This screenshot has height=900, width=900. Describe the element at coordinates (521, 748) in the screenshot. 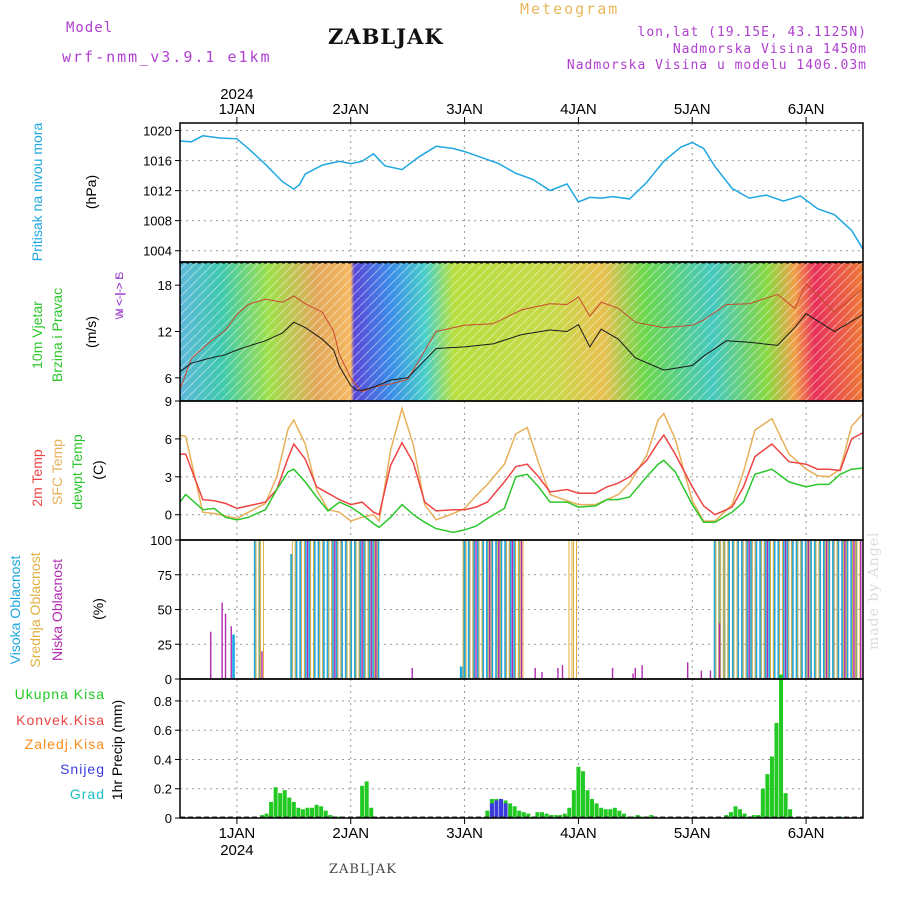

I see `precipitation-frame` at that location.